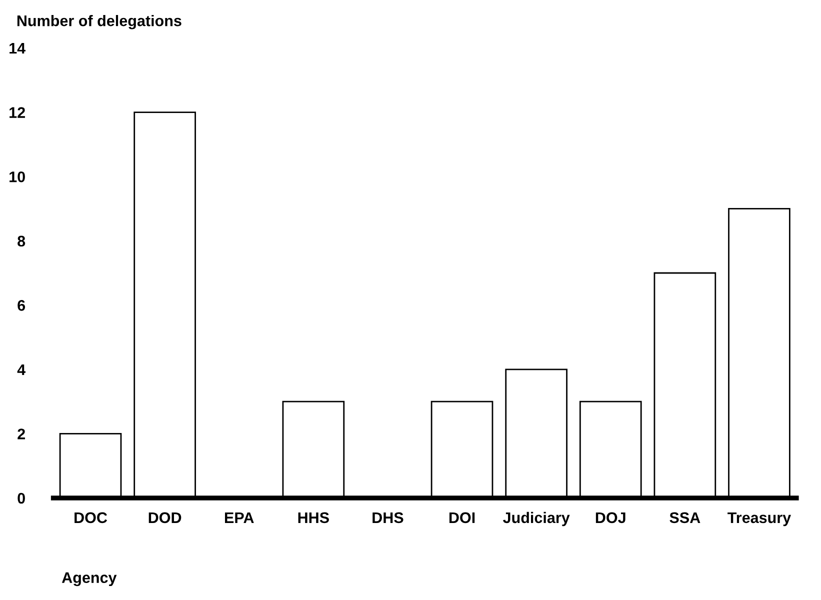  I want to click on y-tick-label: 4, so click(21, 369).